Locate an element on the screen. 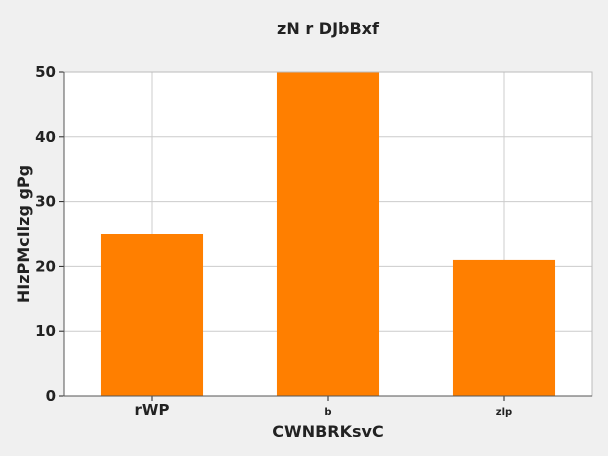 This screenshot has height=456, width=608. chart-title: zN r DJbBxf is located at coordinates (328, 28).